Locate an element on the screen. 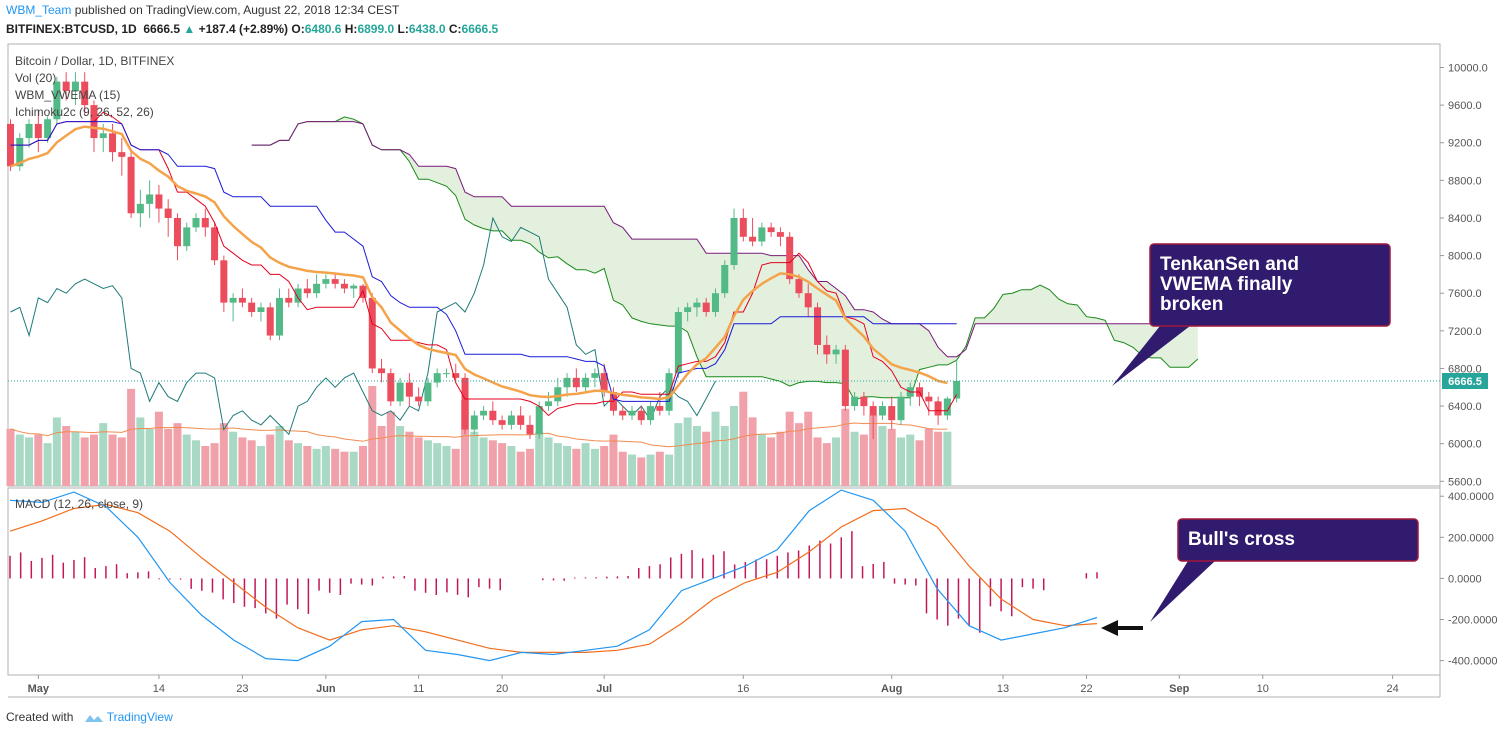  price-tick-label: 8400.0 is located at coordinates (1465, 219).